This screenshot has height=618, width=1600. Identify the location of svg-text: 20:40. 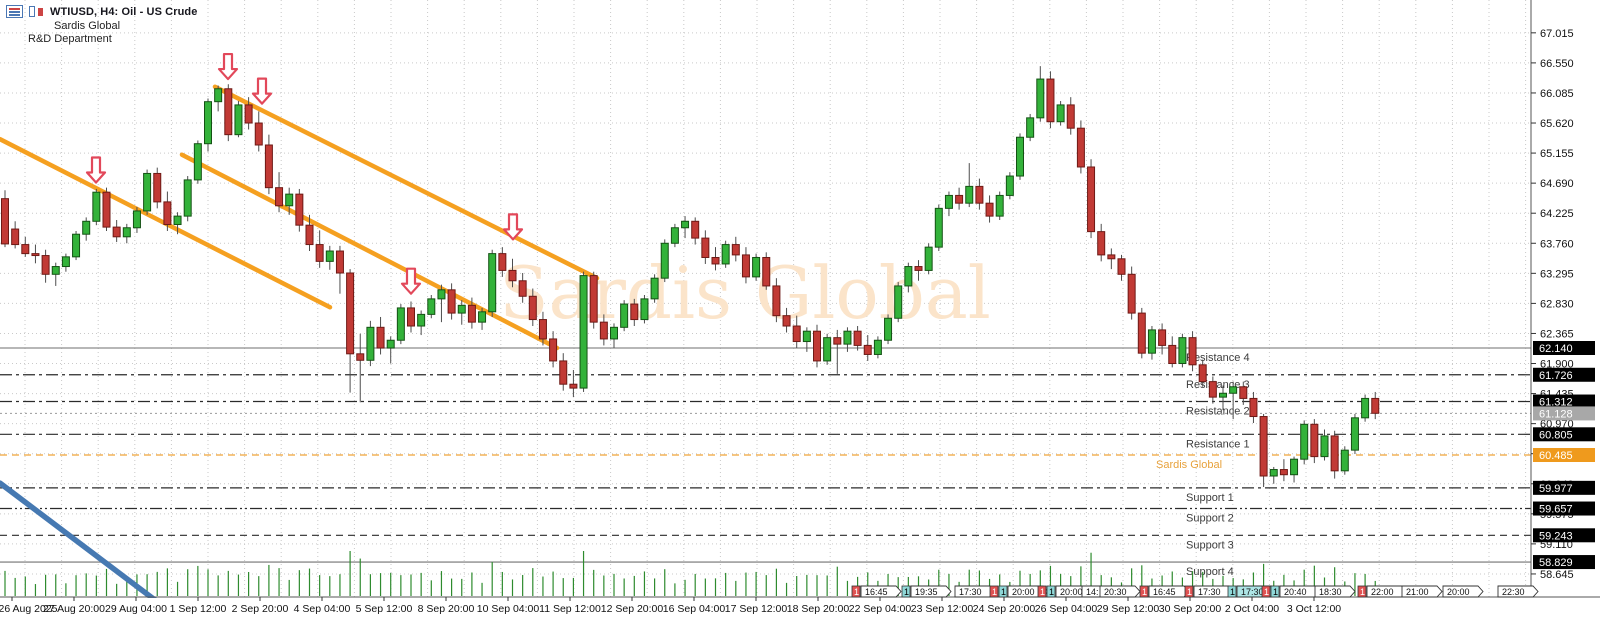
(1295, 592).